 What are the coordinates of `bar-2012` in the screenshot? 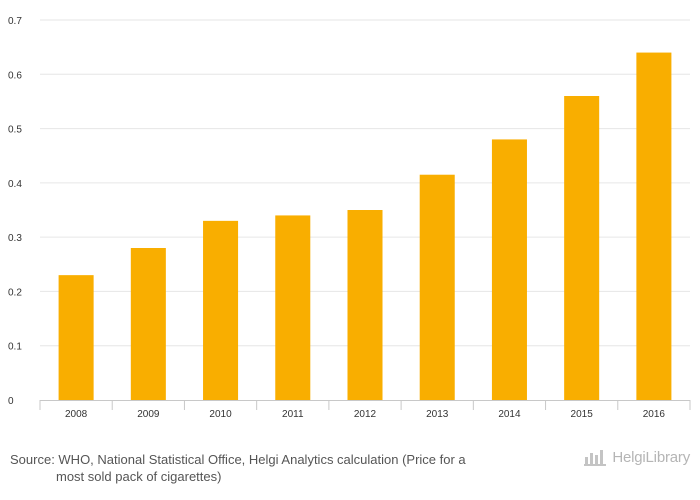 It's located at (365, 305).